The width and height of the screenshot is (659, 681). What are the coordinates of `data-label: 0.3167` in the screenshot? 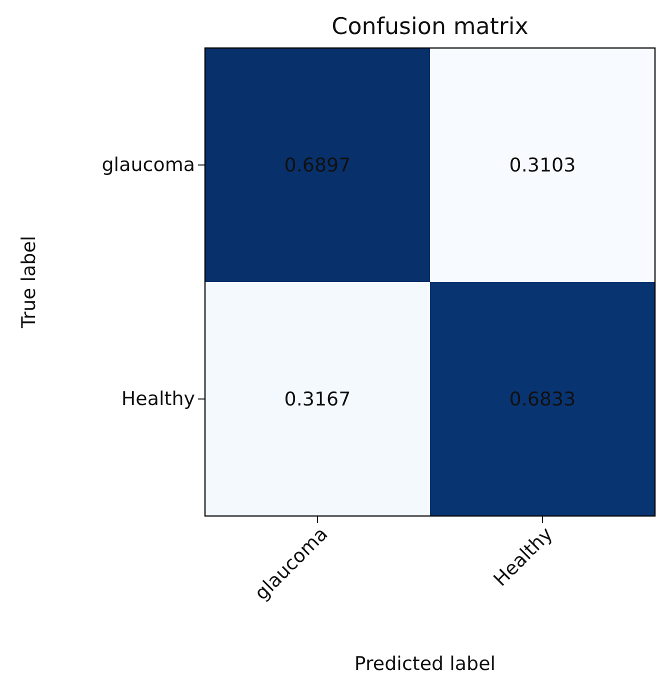 It's located at (317, 399).